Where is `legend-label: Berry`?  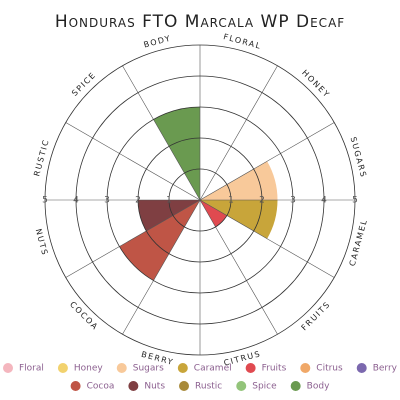
legend-label: Berry is located at coordinates (385, 369).